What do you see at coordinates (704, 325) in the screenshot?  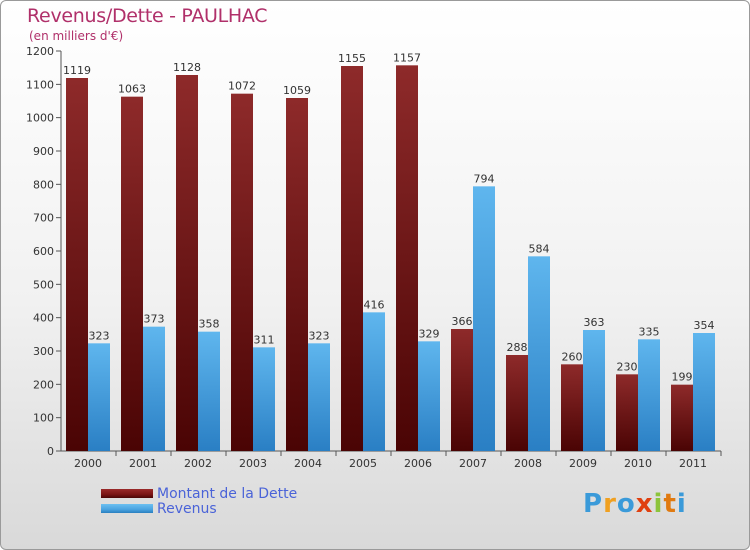 I see `data-label: 354` at bounding box center [704, 325].